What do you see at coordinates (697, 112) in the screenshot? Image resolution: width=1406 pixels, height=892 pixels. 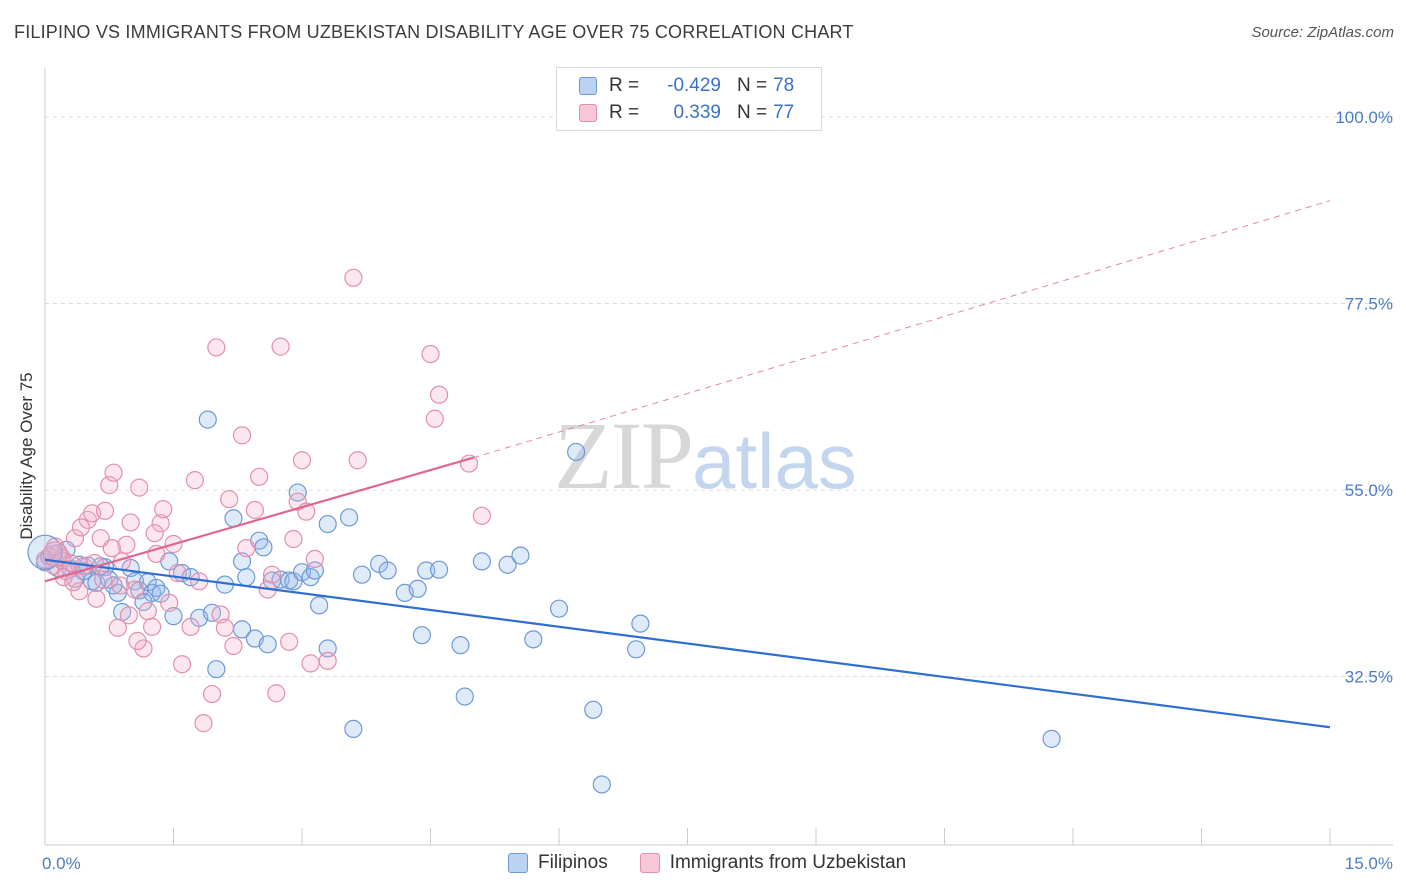 I see `legend-r-value: 0.339` at bounding box center [697, 112].